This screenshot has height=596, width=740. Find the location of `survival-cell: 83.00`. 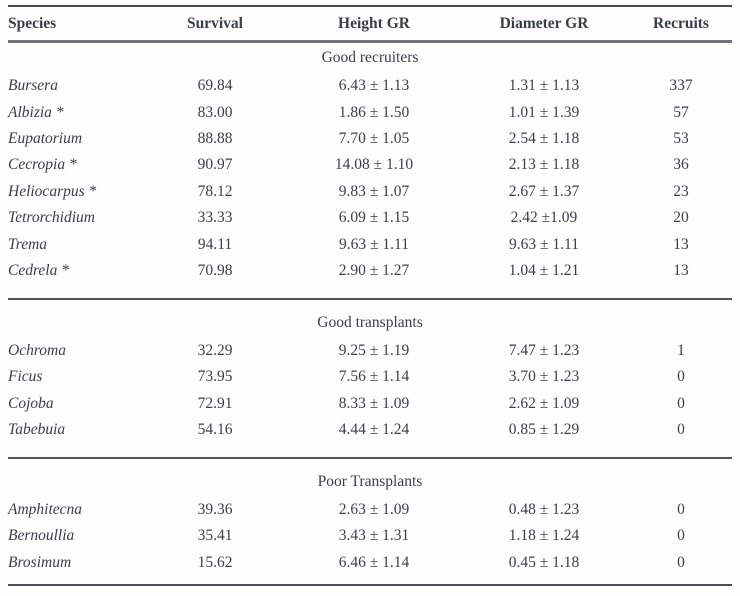

survival-cell: 83.00 is located at coordinates (215, 112).